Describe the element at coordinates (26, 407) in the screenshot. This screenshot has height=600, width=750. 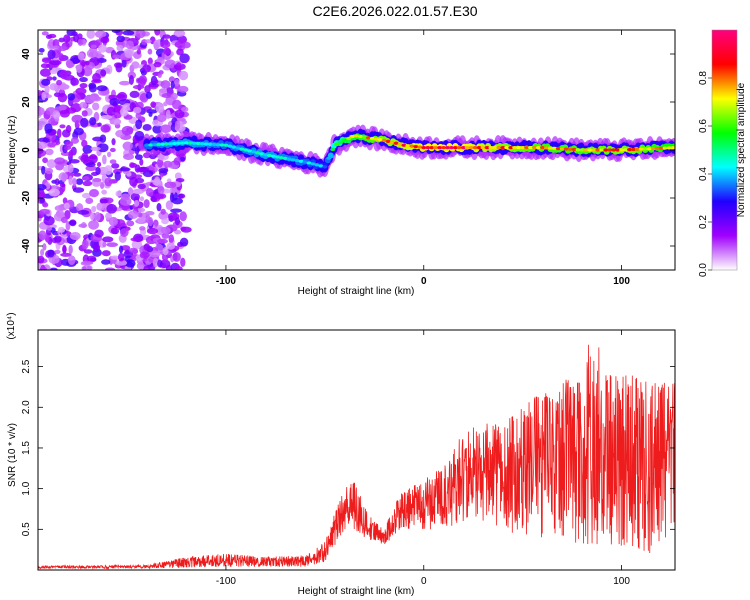
I see `snr-y-tick-label: 2.0` at that location.